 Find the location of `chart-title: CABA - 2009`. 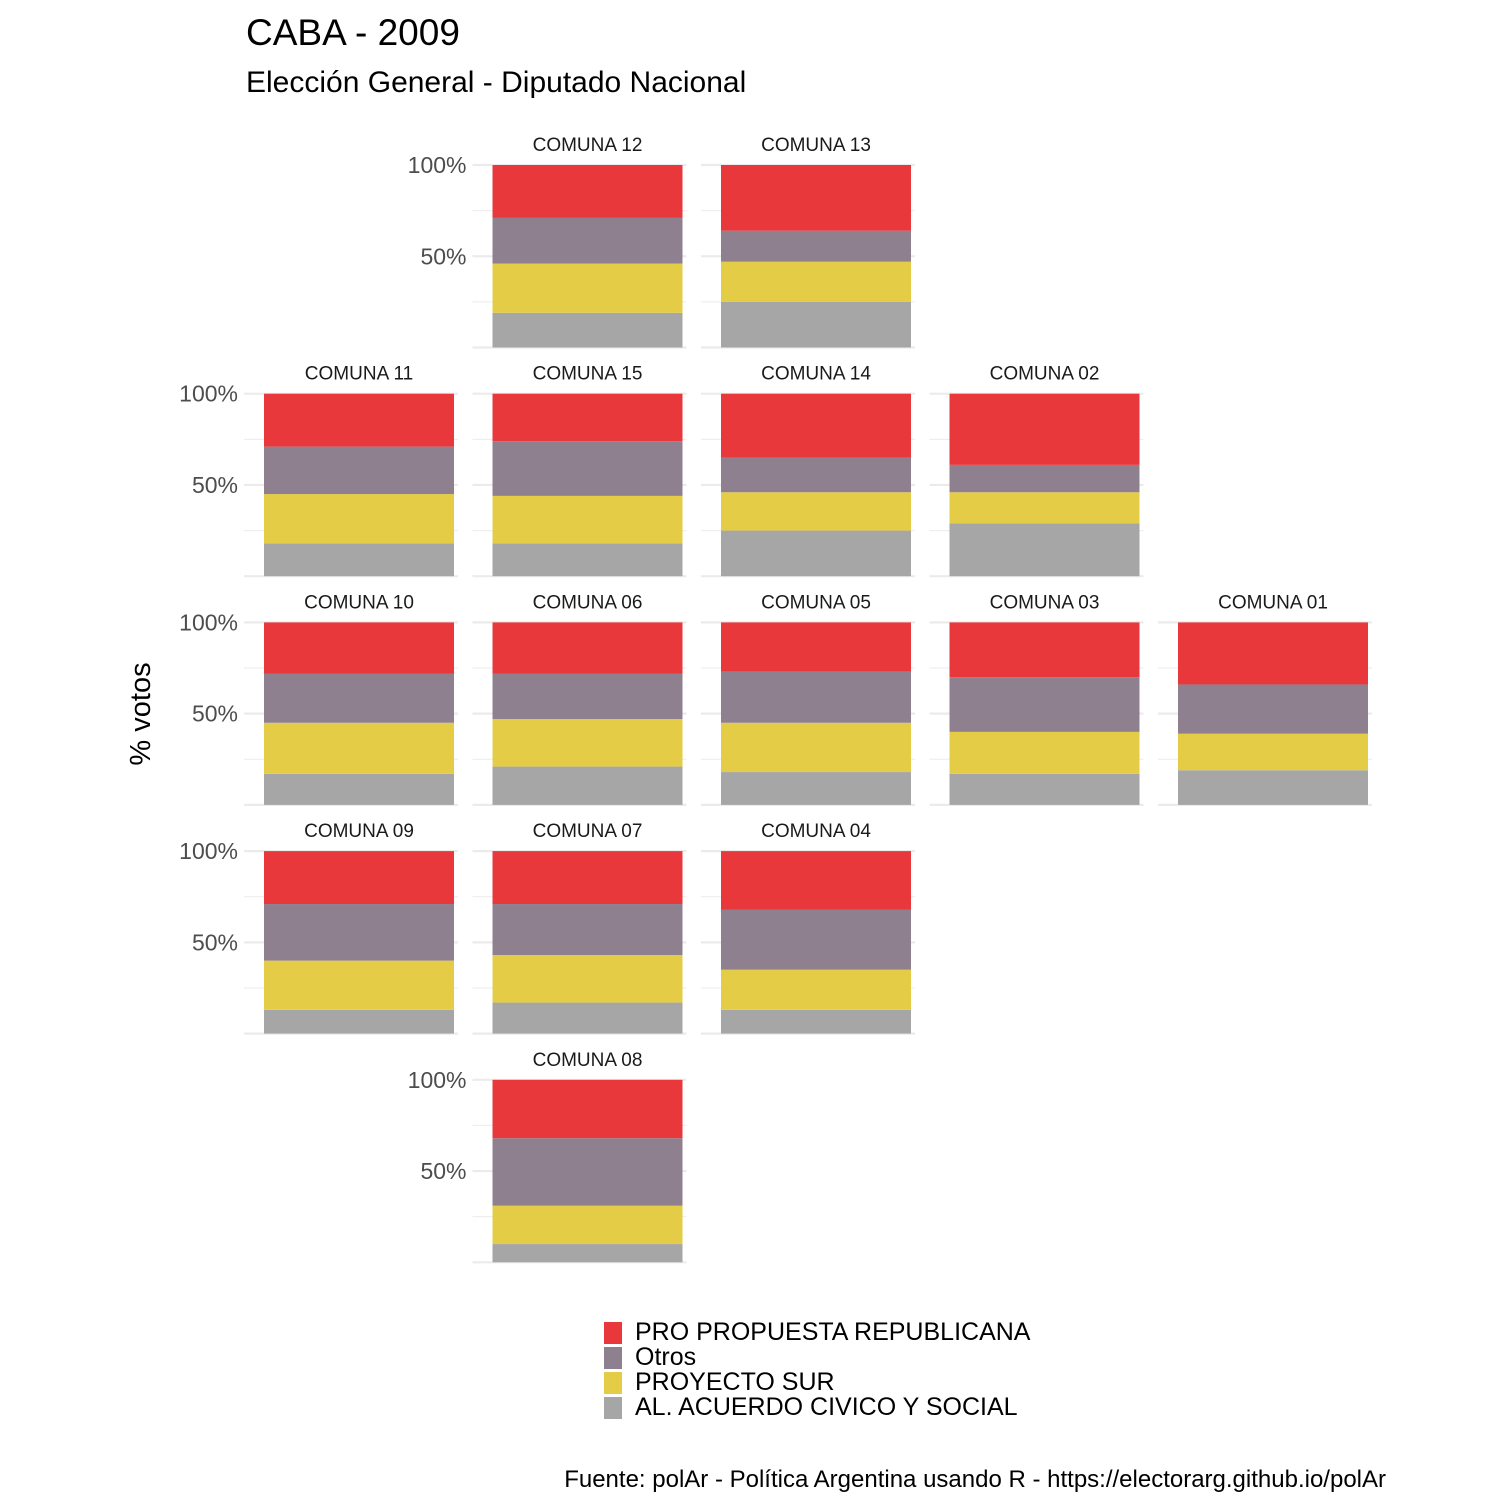

chart-title: CABA - 2009 is located at coordinates (353, 32).